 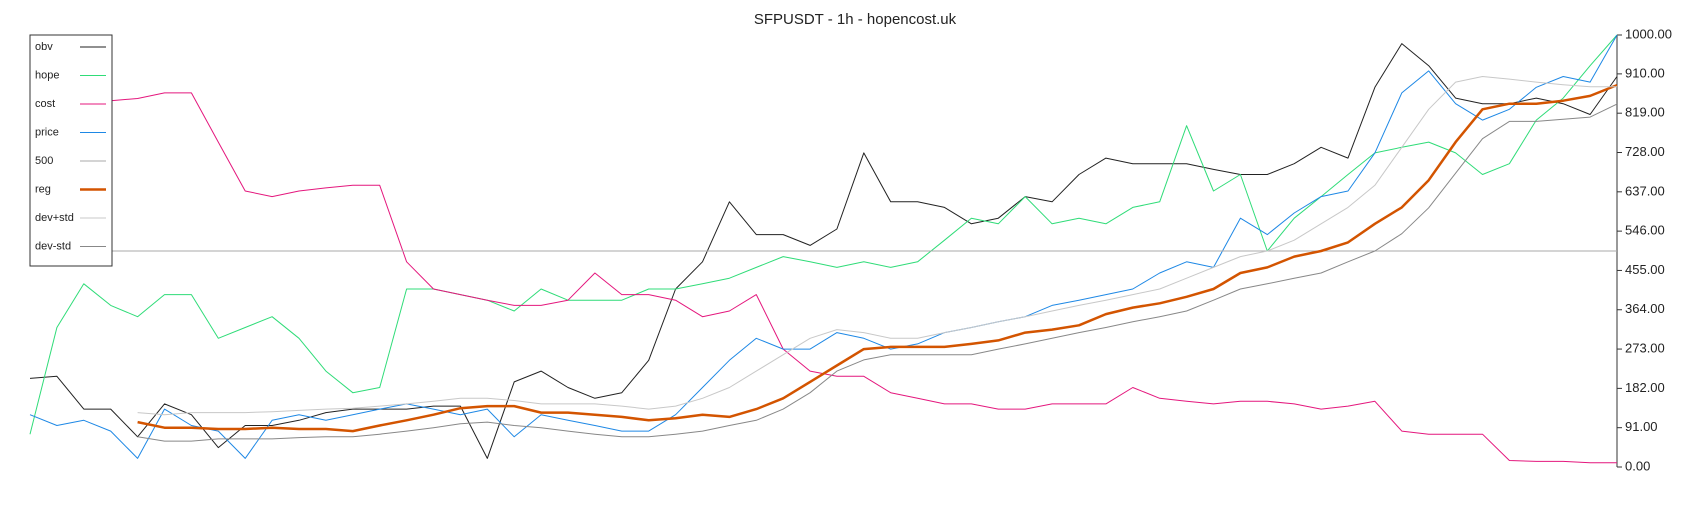 I want to click on legend-box, so click(x=71, y=150).